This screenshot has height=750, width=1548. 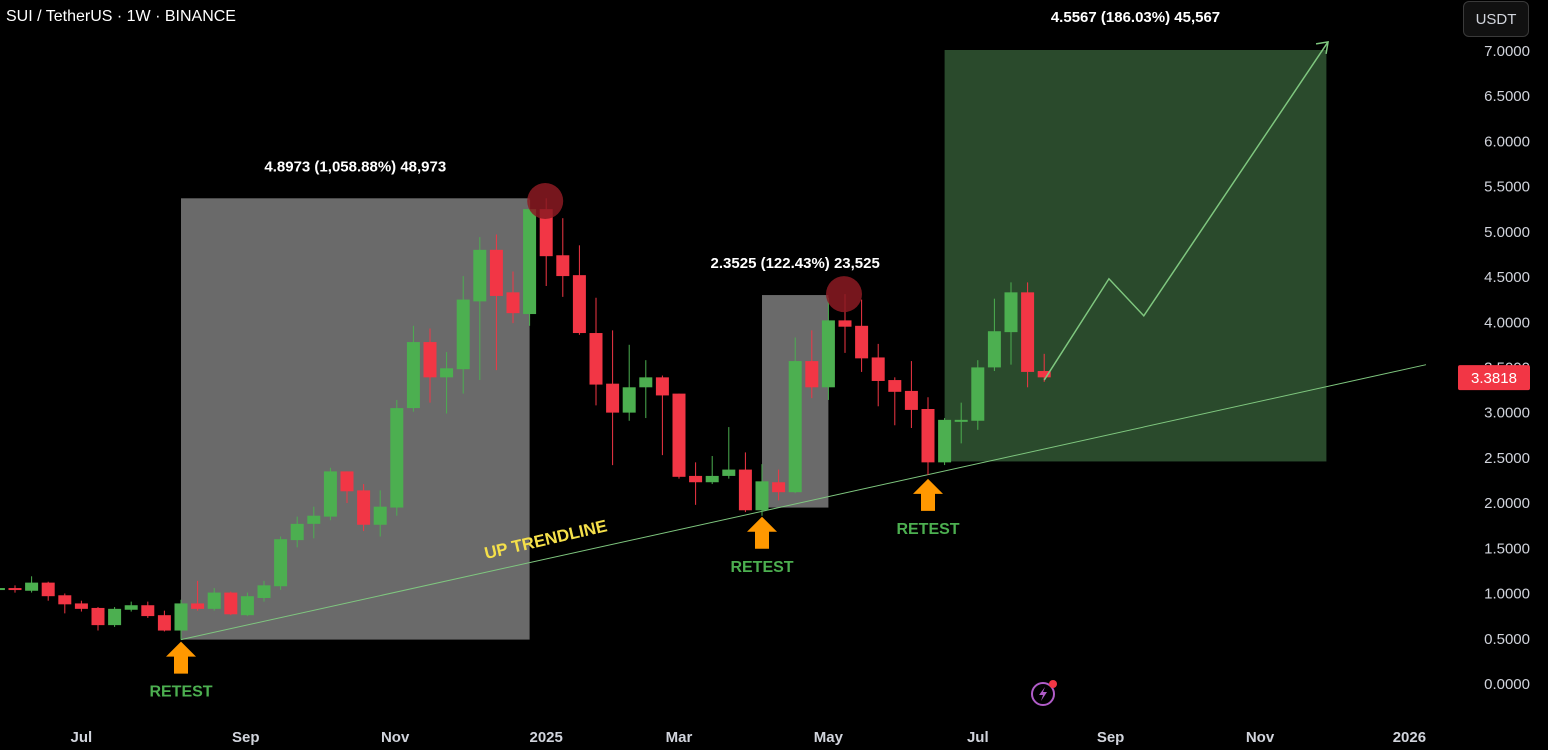 What do you see at coordinates (355, 166) in the screenshot?
I see `range-measure-label: 4.8973 (1,058.88%) 48,973` at bounding box center [355, 166].